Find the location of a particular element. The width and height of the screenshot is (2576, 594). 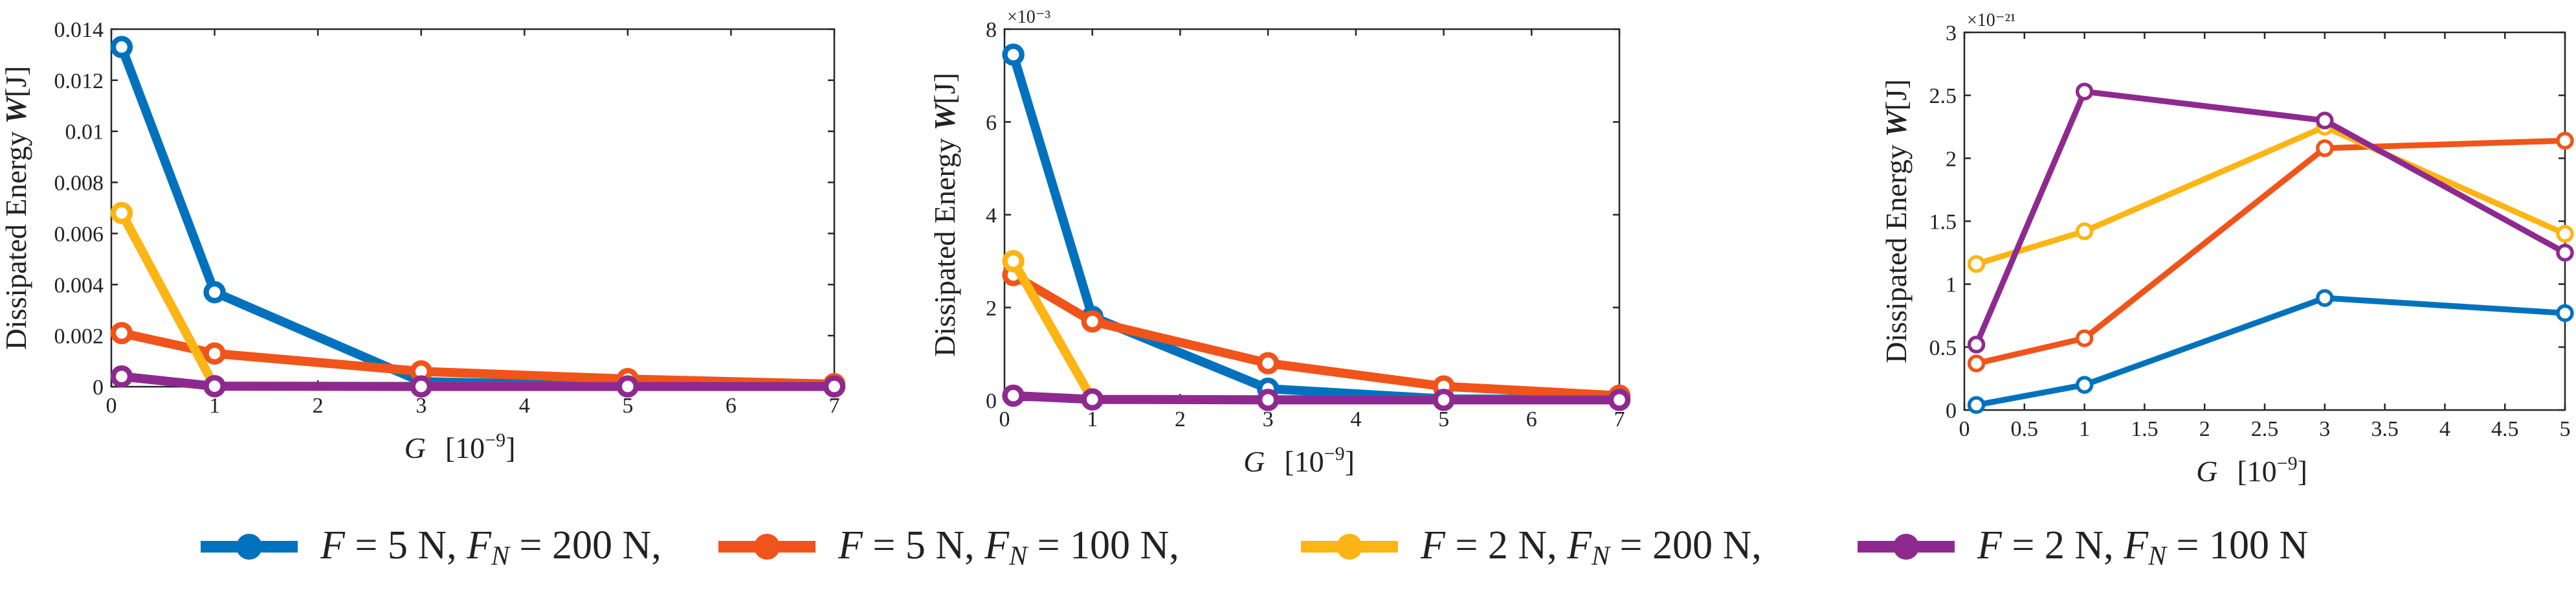

x-tick-label: 7 is located at coordinates (834, 406).